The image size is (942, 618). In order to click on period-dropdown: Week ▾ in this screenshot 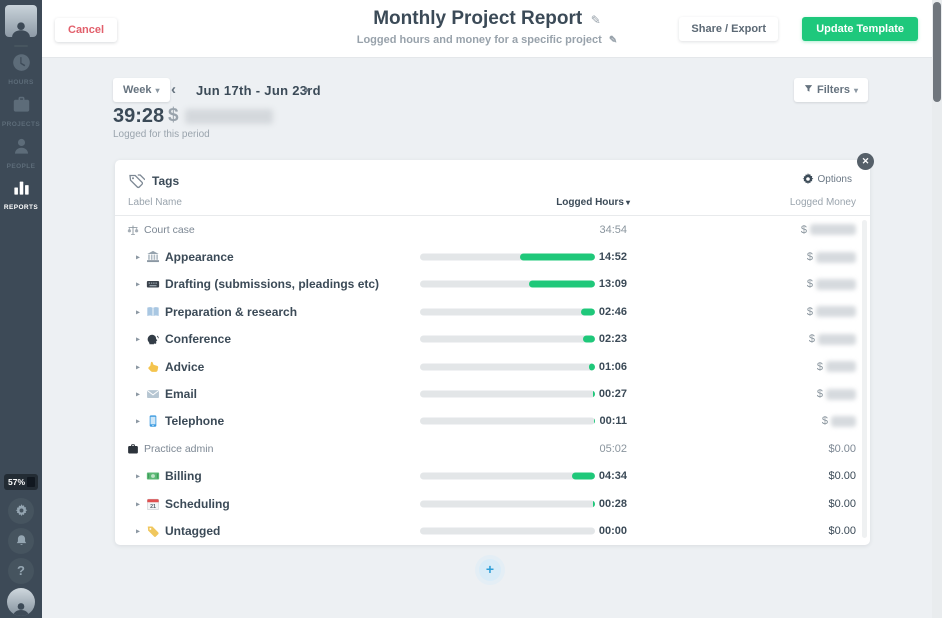, I will do `click(141, 90)`.